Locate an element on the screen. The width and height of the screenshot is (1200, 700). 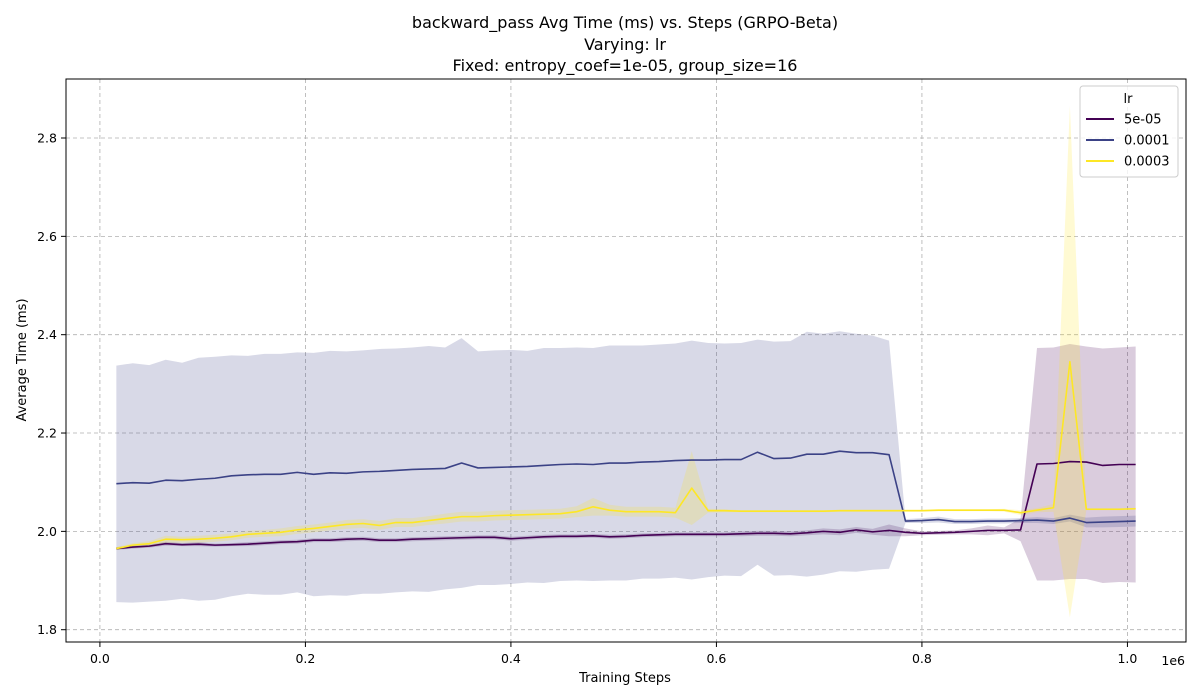
x-axis-label: Training Steps is located at coordinates (624, 678).